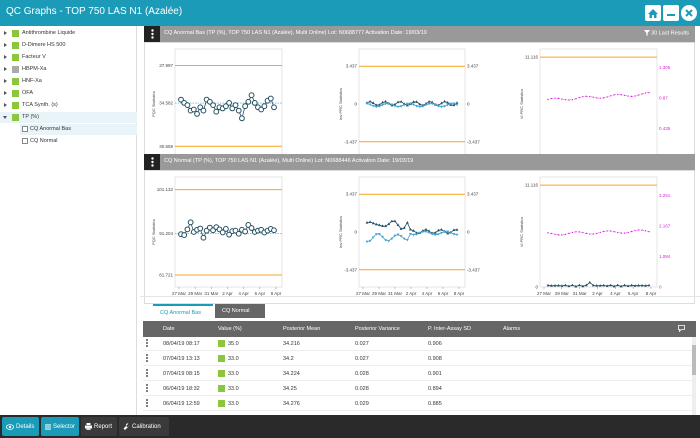  What do you see at coordinates (291, 404) in the screenshot?
I see `cell-posterior-mean: 34.276` at bounding box center [291, 404].